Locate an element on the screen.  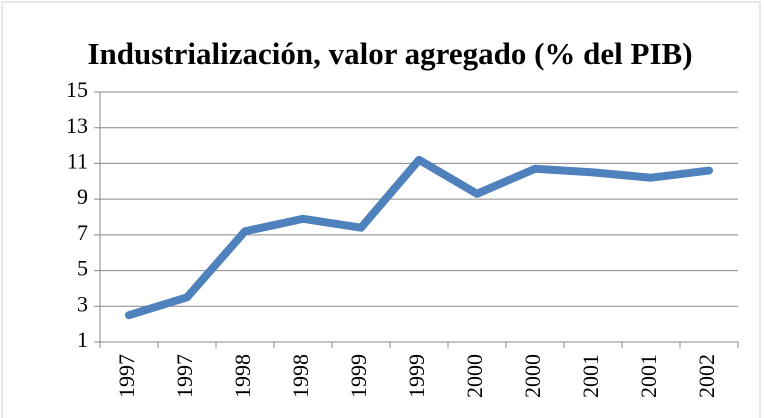
y-tick-label: 15 is located at coordinates (77, 89).